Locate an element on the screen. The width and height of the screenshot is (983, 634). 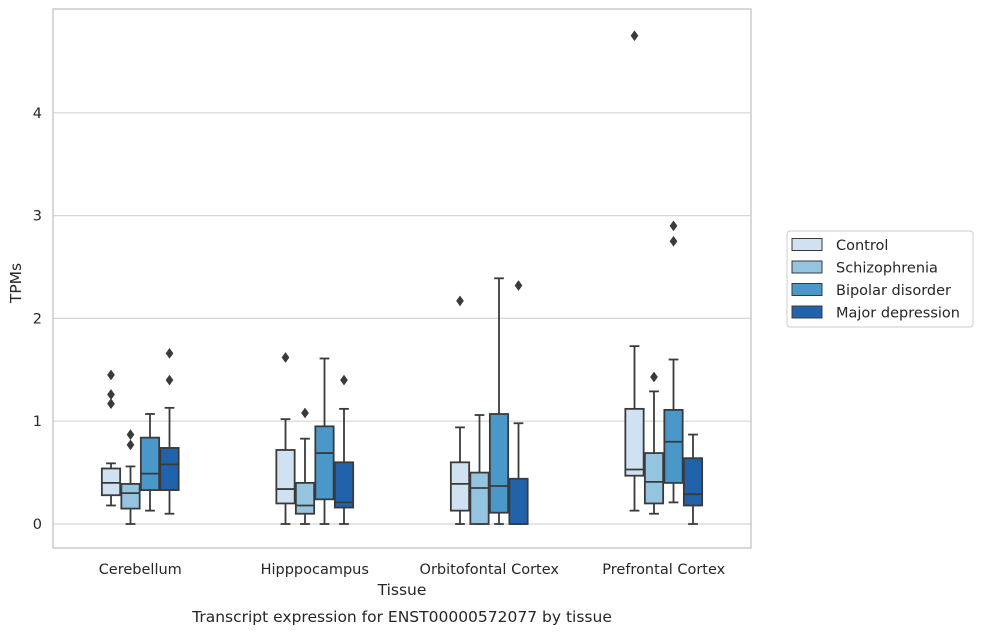
y-tick-label: 0 is located at coordinates (37, 525).